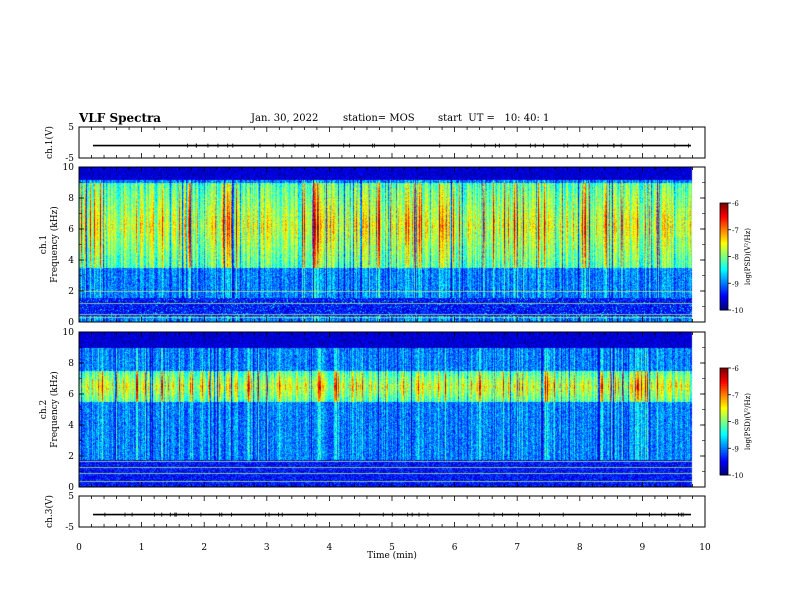  What do you see at coordinates (737, 311) in the screenshot?
I see `colorbar-tick-label: -10` at bounding box center [737, 311].